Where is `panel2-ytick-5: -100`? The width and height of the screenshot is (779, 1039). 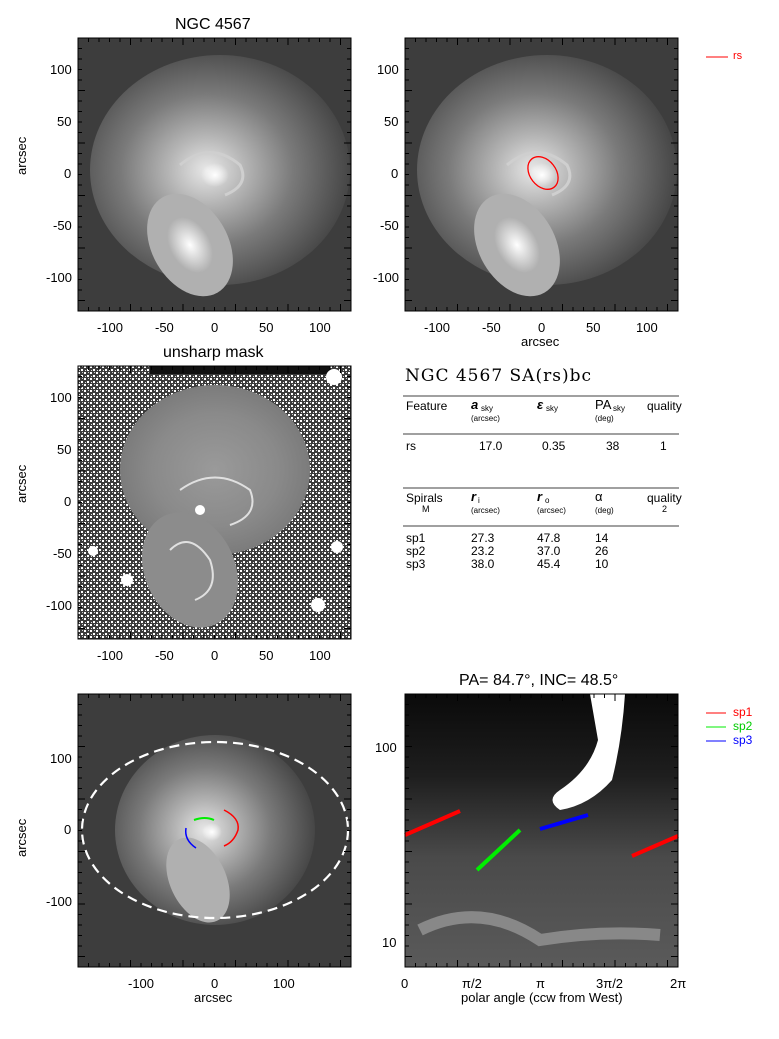
panel2-ytick-5: -100 is located at coordinates (386, 277).